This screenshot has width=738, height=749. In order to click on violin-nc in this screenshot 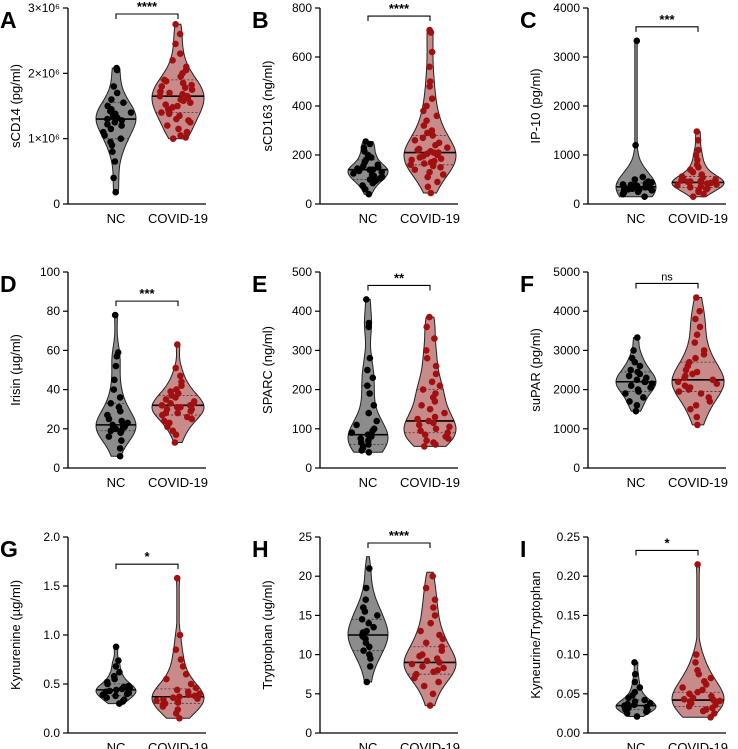, I will do `click(636, 119)`.